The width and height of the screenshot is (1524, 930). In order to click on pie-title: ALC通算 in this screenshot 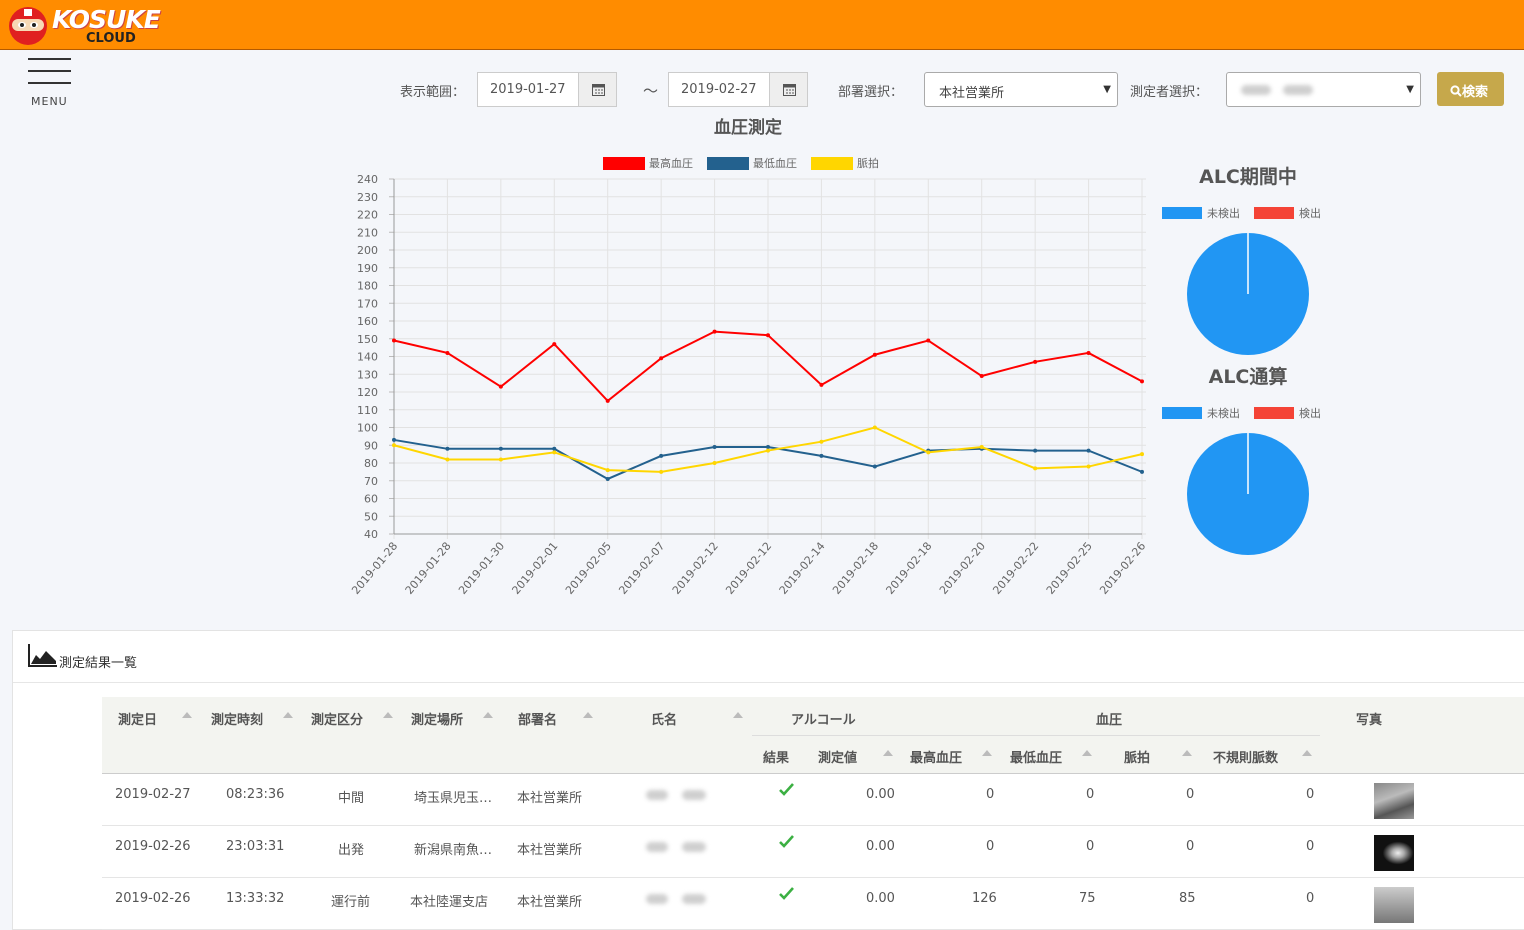, I will do `click(1248, 376)`.